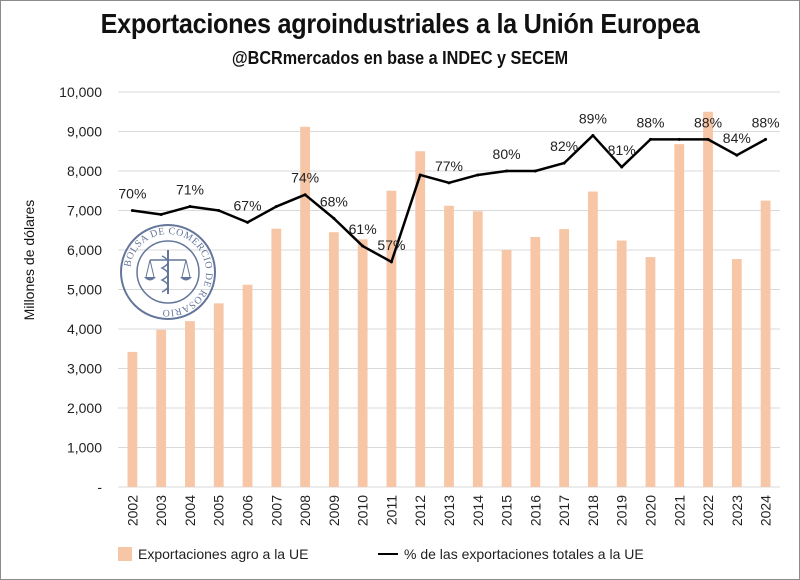  Describe the element at coordinates (622, 150) in the screenshot. I see `percent-label-2019: 81%` at that location.